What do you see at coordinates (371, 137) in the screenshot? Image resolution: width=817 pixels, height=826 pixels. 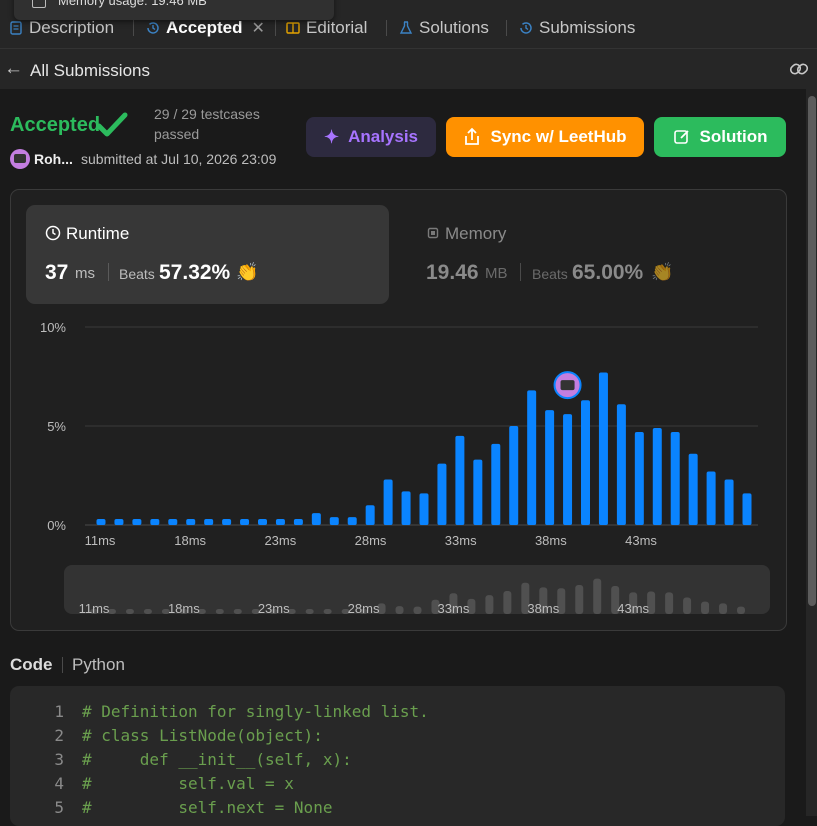 I see `analysis-button: ✦ Analysis` at bounding box center [371, 137].